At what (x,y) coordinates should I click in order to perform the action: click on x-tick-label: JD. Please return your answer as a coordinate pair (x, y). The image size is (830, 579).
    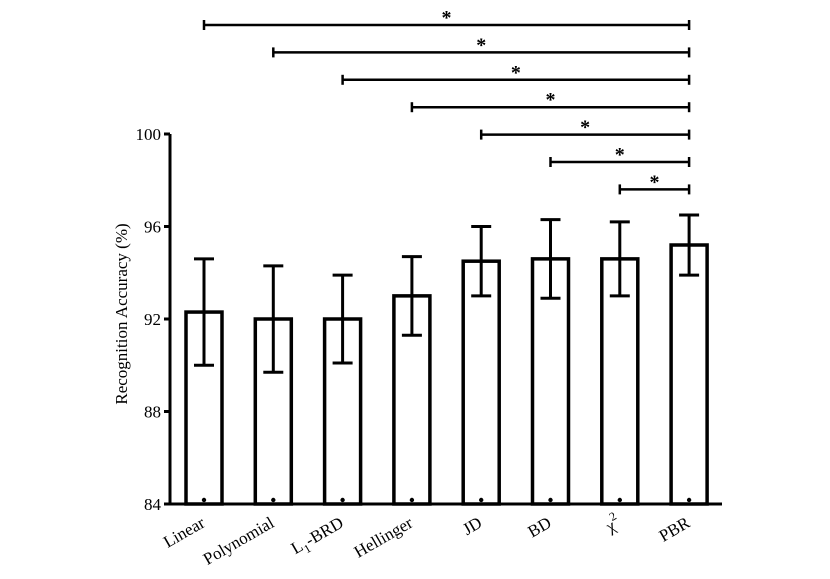
    Looking at the image, I should click on (472, 526).